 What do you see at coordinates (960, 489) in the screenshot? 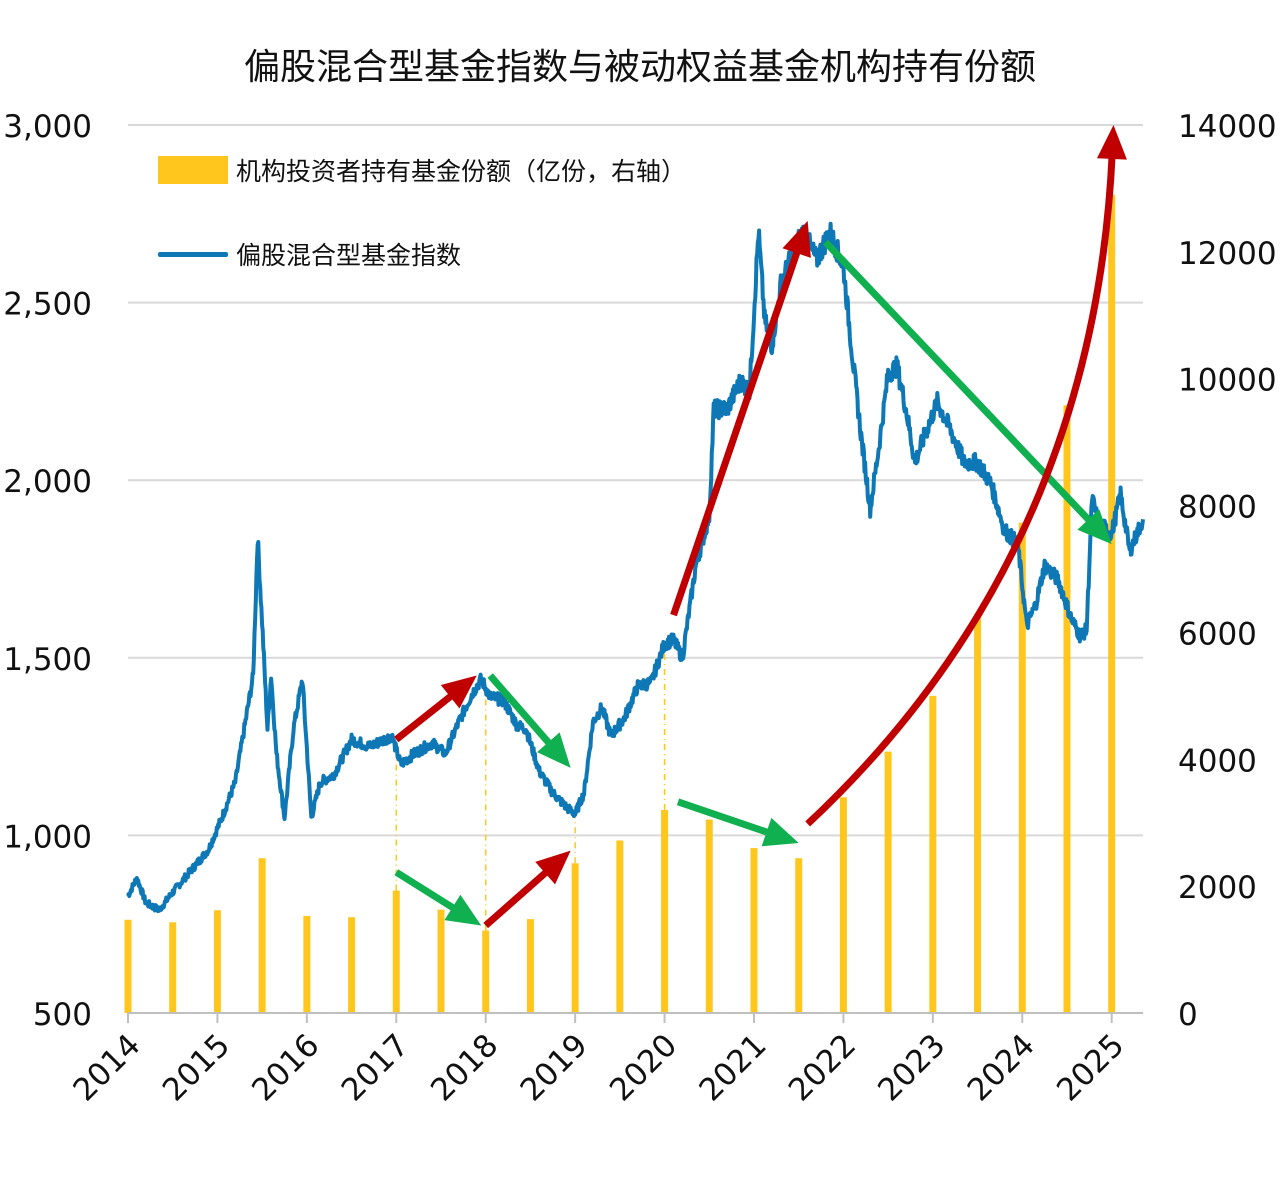
I see `up-arrow-curve` at bounding box center [960, 489].